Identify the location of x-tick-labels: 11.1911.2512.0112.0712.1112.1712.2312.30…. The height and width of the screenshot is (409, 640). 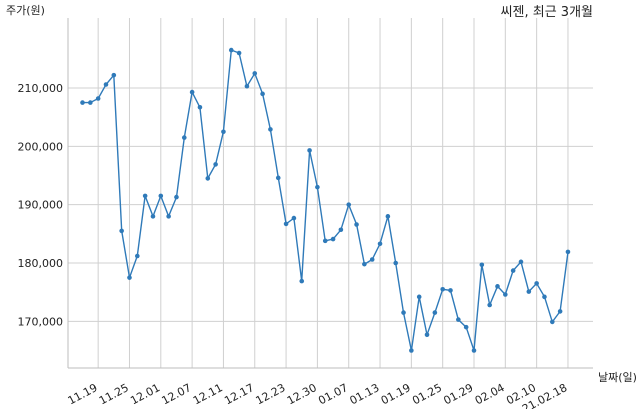
(318, 395).